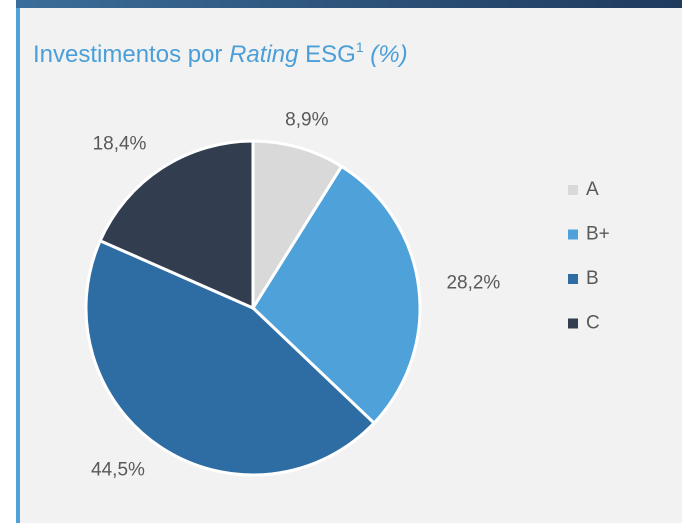  I want to click on data-label: 28,2%, so click(473, 283).